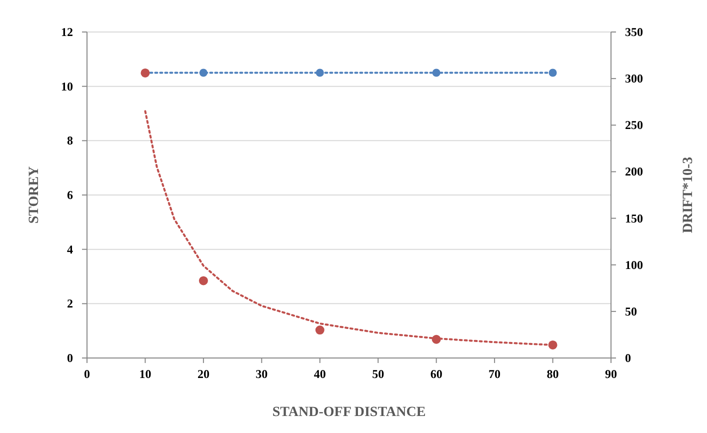  Describe the element at coordinates (688, 195) in the screenshot. I see `y2-axis-title: DRIFT*10-3` at that location.